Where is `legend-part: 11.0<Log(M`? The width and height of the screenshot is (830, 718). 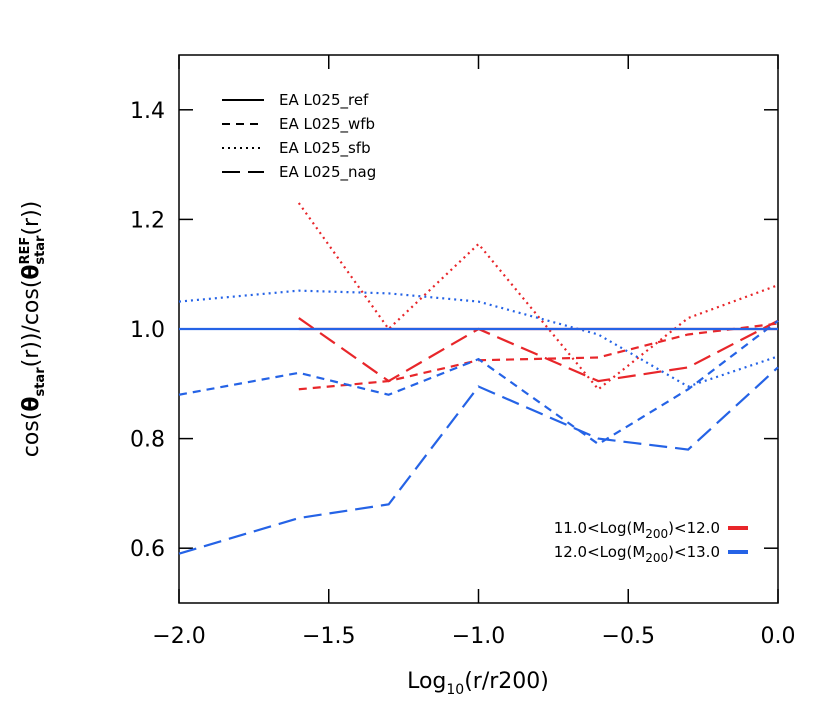 legend-part: 11.0<Log(M is located at coordinates (600, 528).